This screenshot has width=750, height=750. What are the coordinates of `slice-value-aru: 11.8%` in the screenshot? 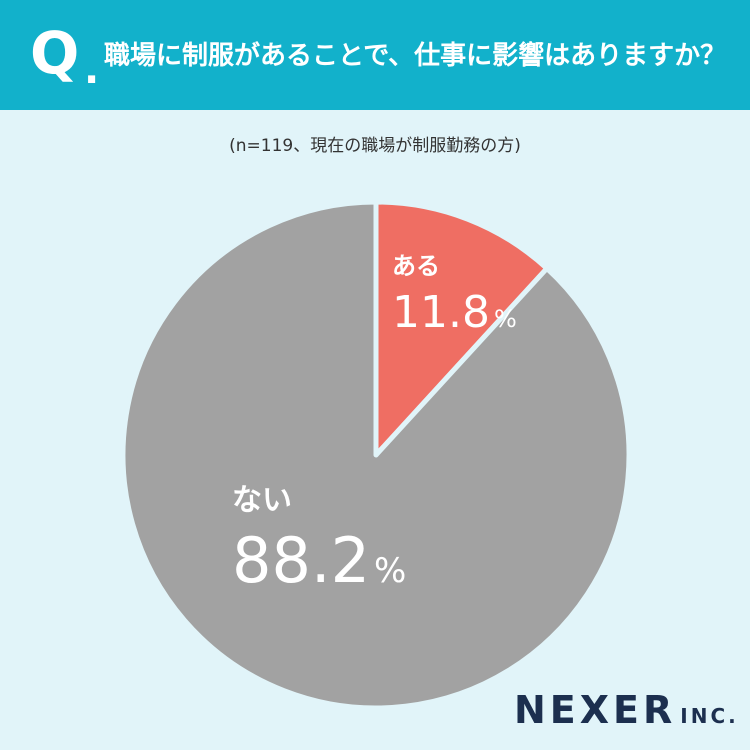 It's located at (454, 312).